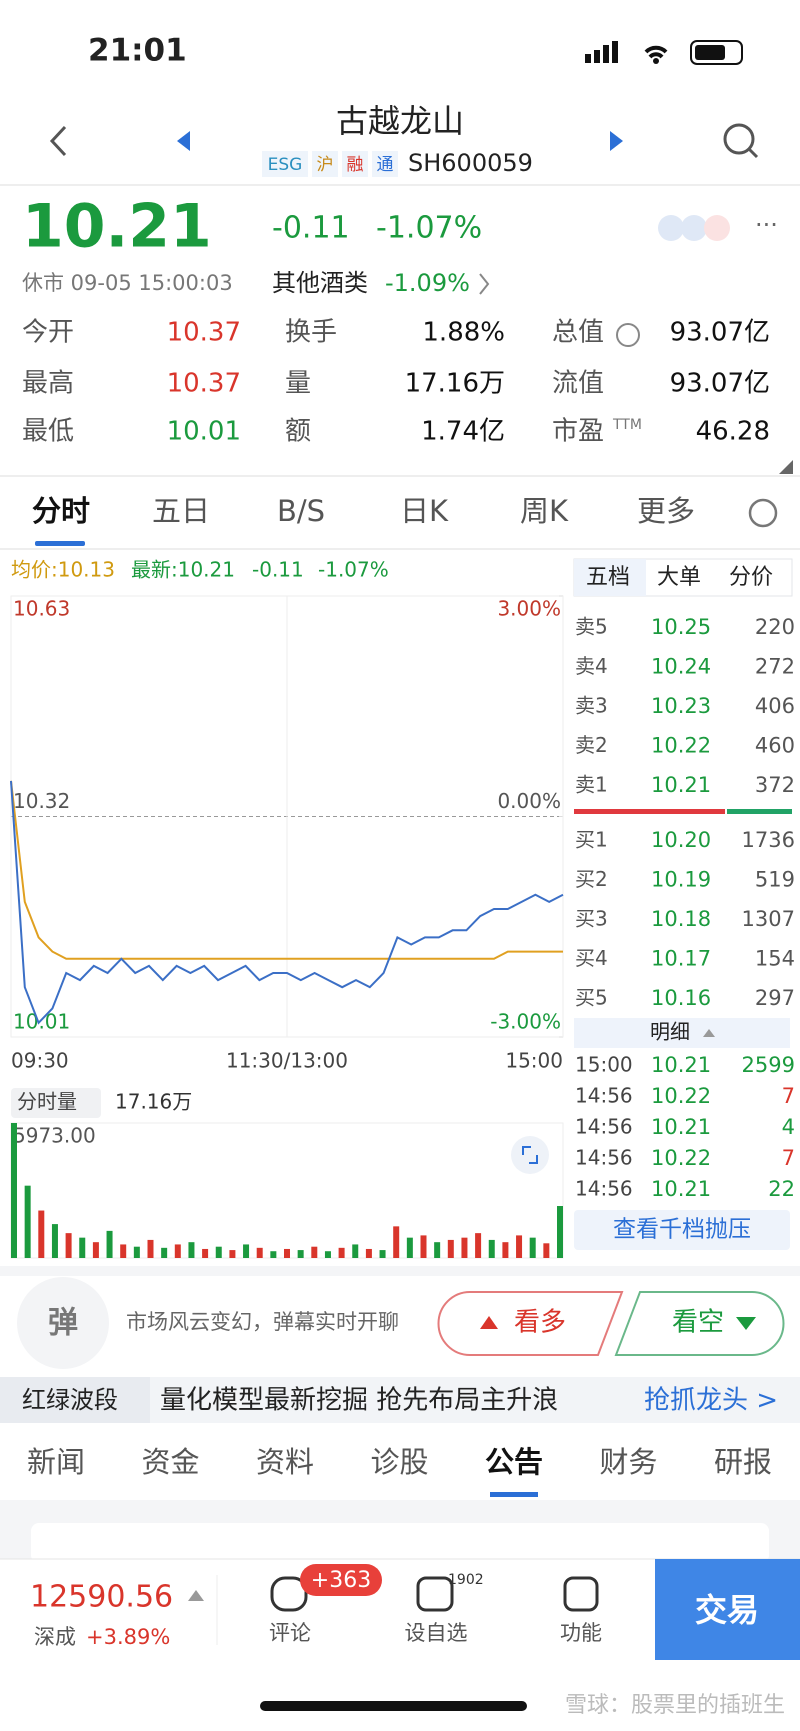 The height and width of the screenshot is (1731, 800). What do you see at coordinates (788, 1096) in the screenshot?
I see `trade-volume: 7` at bounding box center [788, 1096].